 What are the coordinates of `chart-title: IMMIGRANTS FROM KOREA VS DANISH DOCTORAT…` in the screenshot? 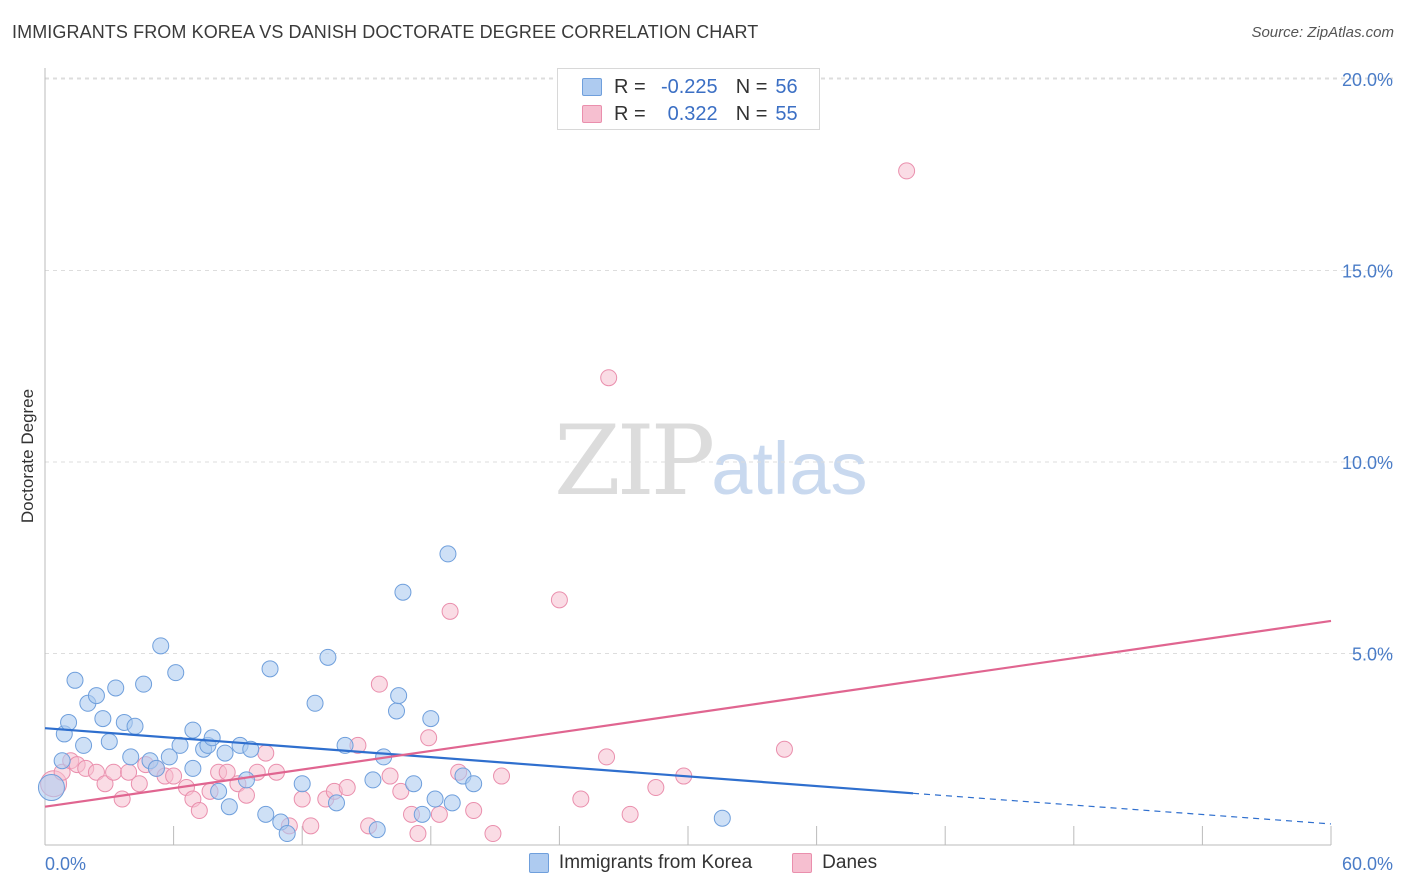 It's located at (385, 32).